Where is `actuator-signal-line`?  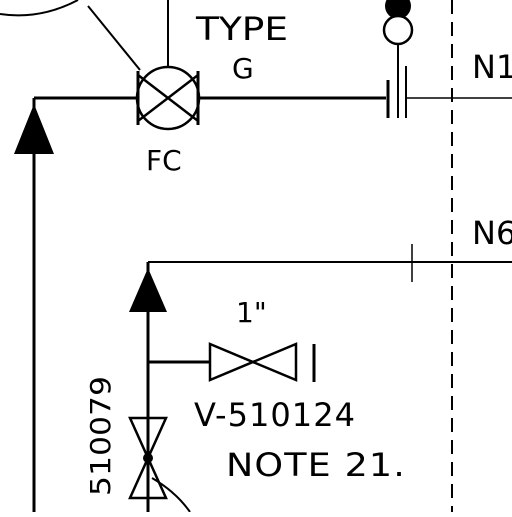 actuator-signal-line is located at coordinates (114, 38).